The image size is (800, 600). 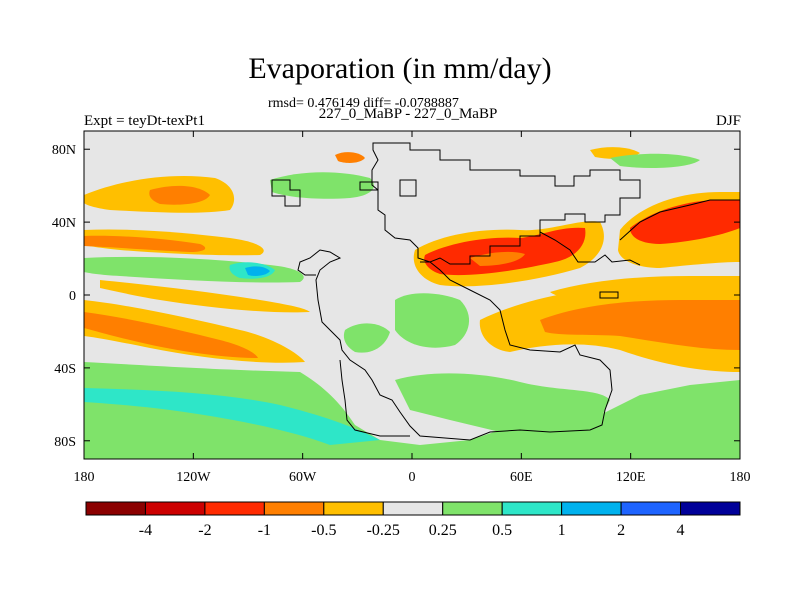 I want to click on map-title: Evaporation (in mm/day), so click(x=400, y=68).